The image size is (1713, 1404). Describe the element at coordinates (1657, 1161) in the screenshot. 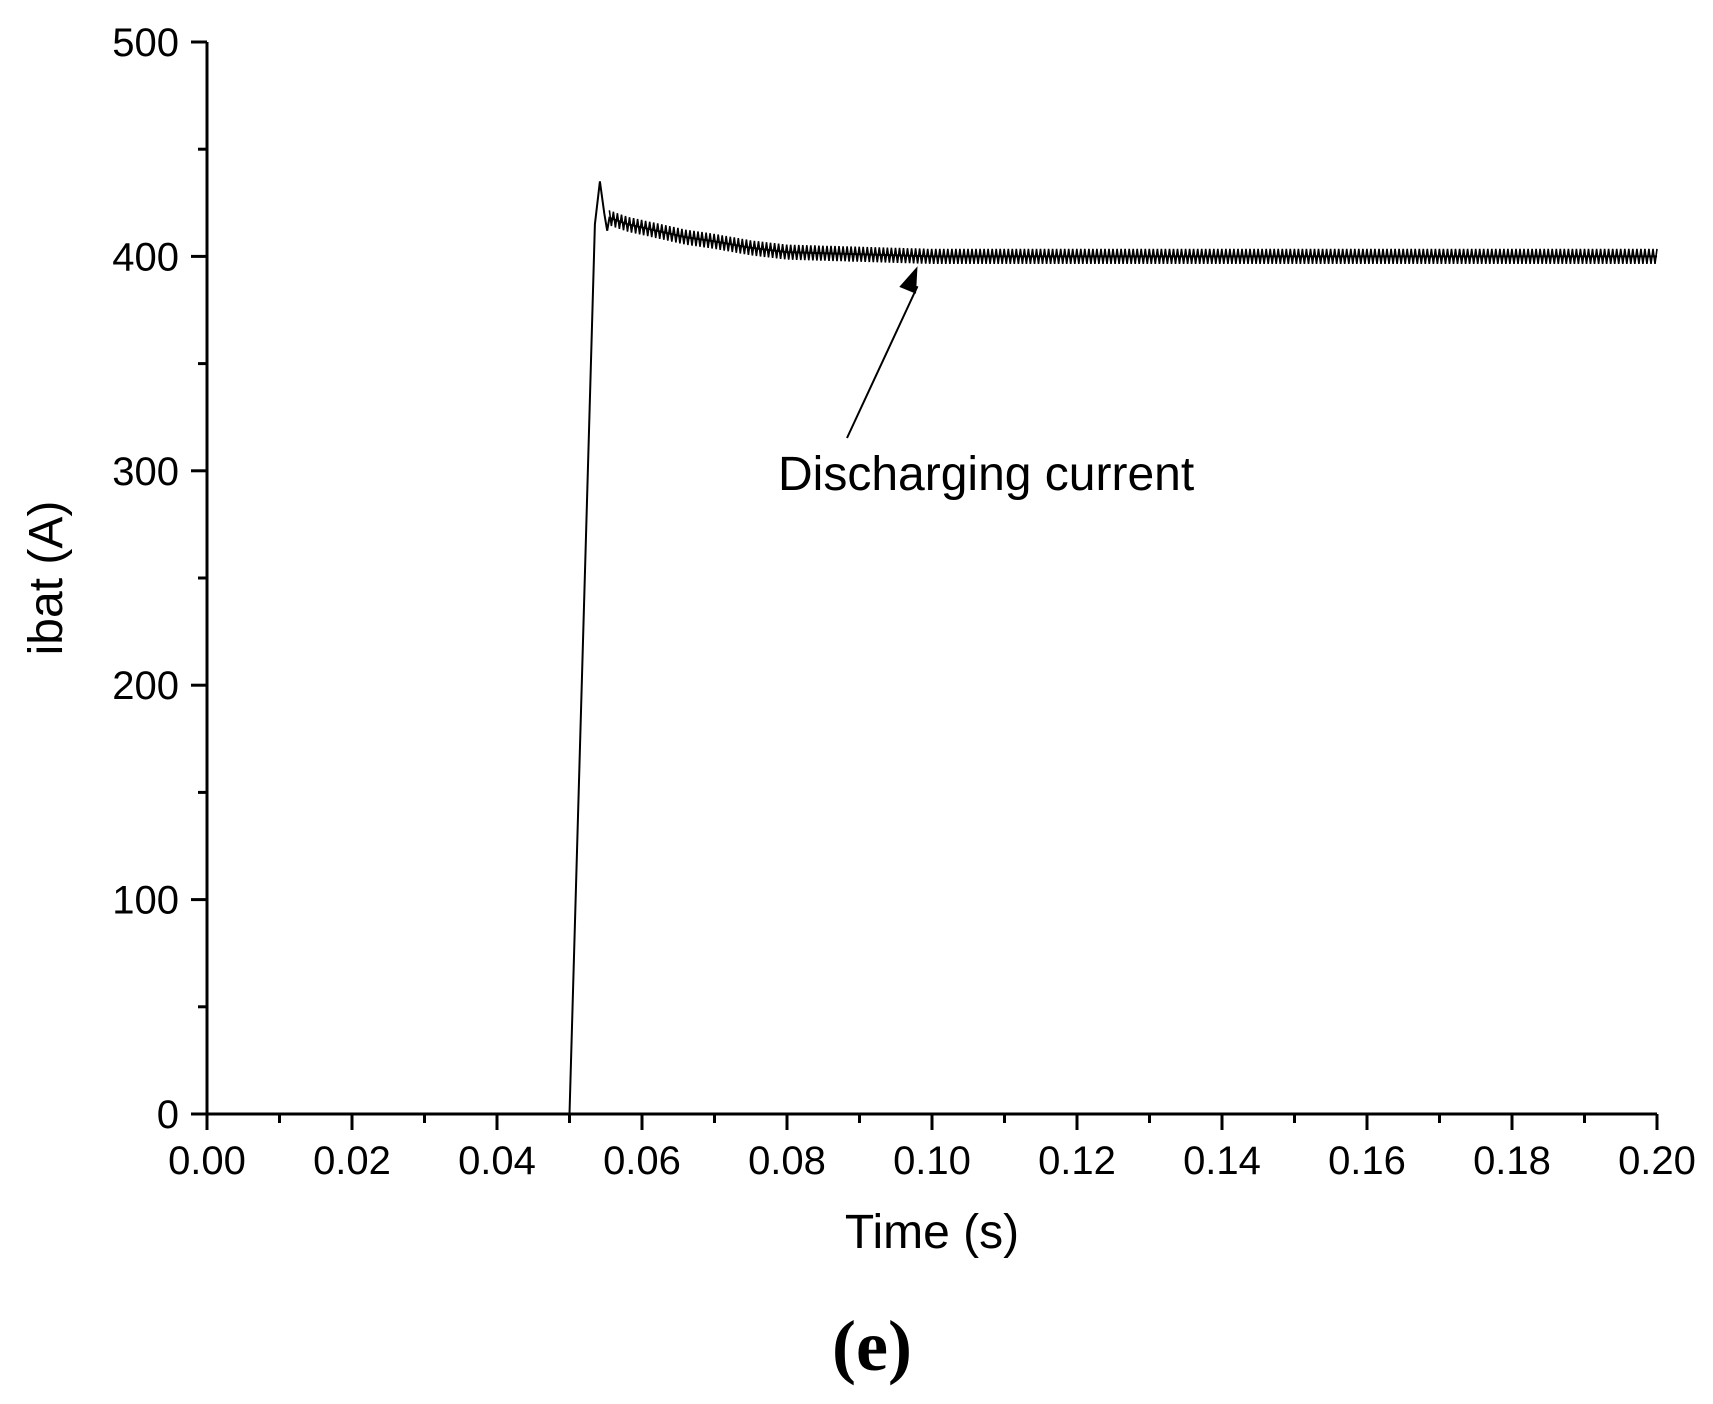

I see `x-tick-label: 0.20` at that location.